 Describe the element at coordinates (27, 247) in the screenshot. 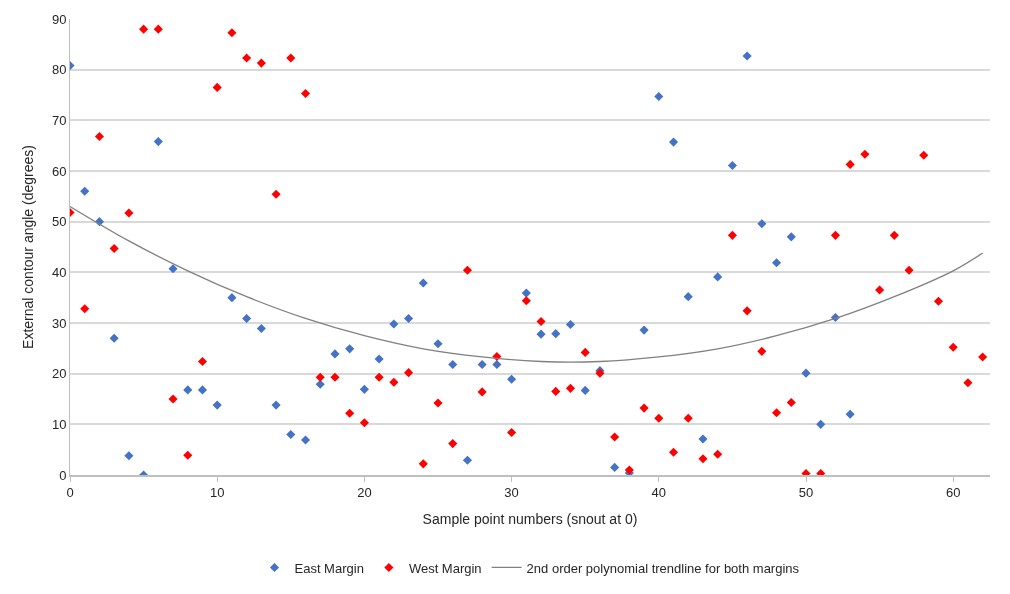

I see `y-axis-title: External contour angle (degrees)` at that location.